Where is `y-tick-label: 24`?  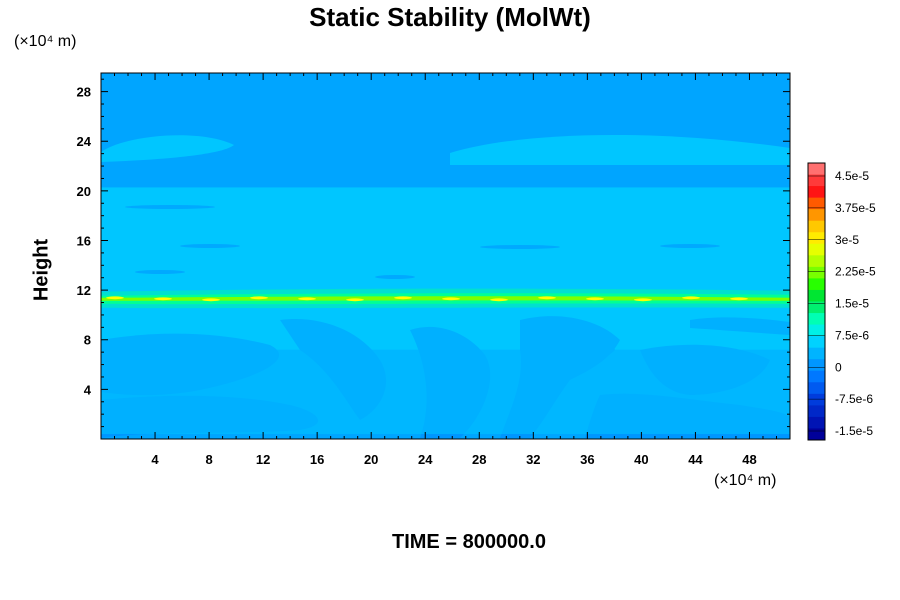 y-tick-label: 24 is located at coordinates (84, 141).